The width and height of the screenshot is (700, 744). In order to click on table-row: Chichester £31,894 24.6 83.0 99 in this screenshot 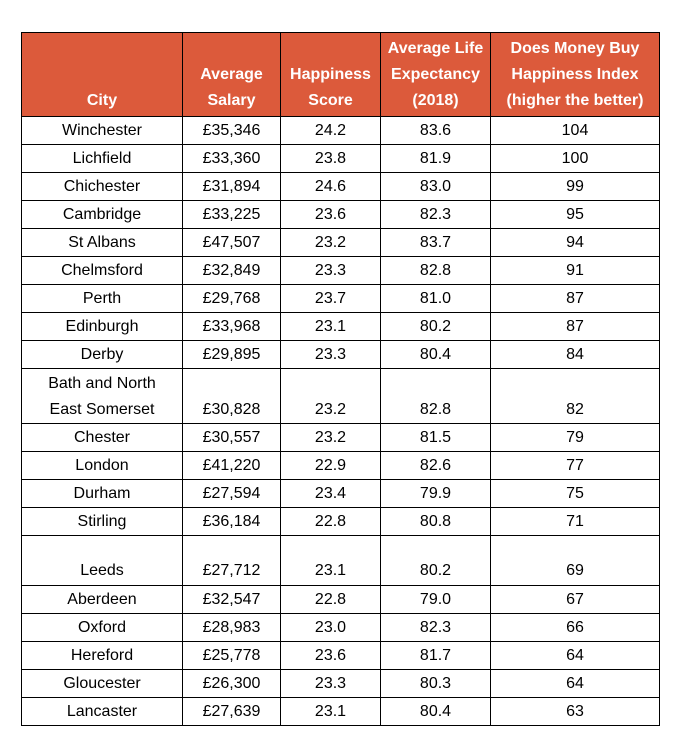, I will do `click(340, 186)`.